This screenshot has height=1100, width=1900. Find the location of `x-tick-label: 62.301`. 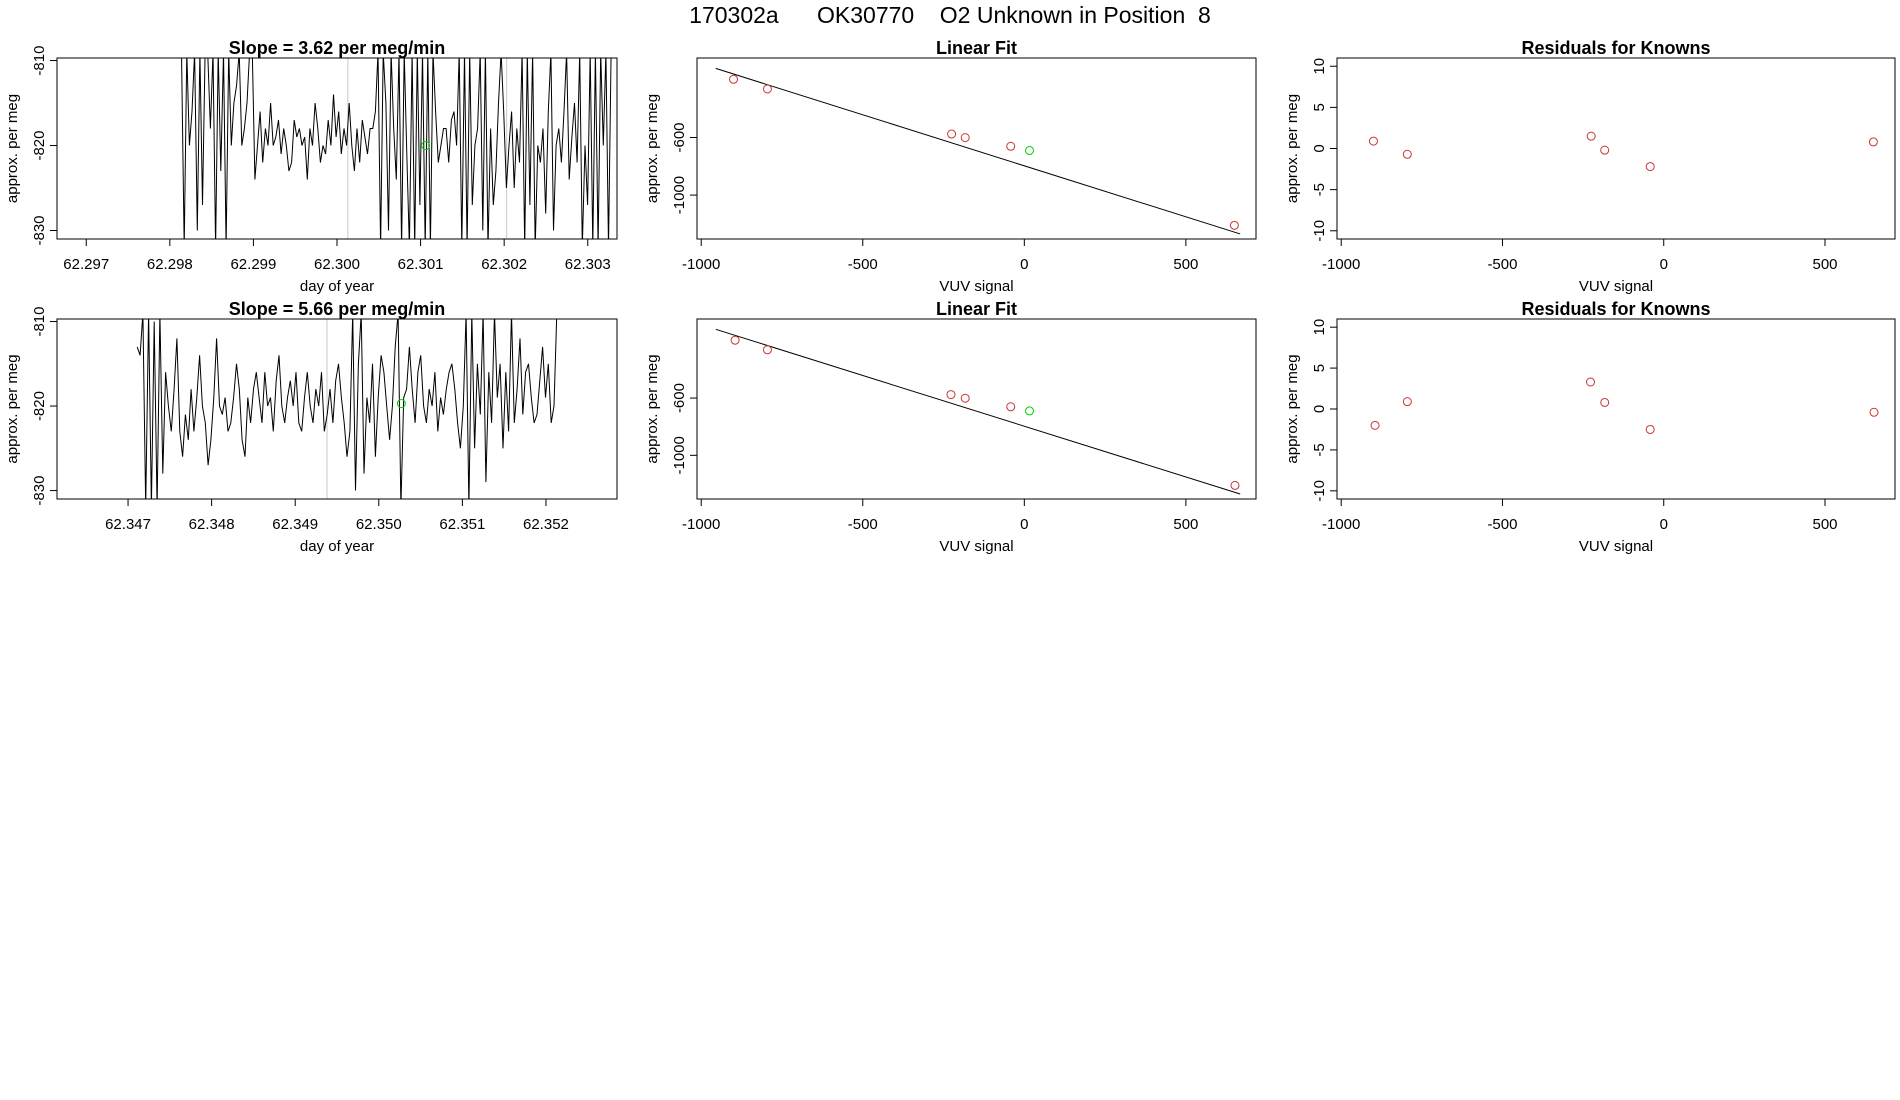

x-tick-label: 62.301 is located at coordinates (421, 264).